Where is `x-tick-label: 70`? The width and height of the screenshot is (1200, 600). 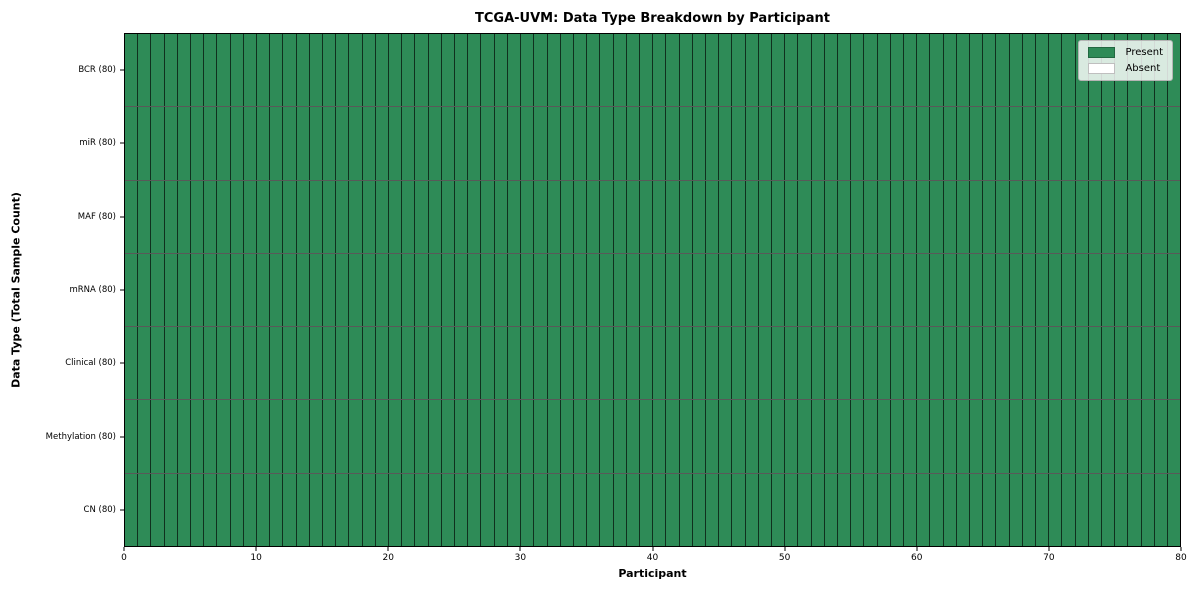
x-tick-label: 70 is located at coordinates (1049, 558).